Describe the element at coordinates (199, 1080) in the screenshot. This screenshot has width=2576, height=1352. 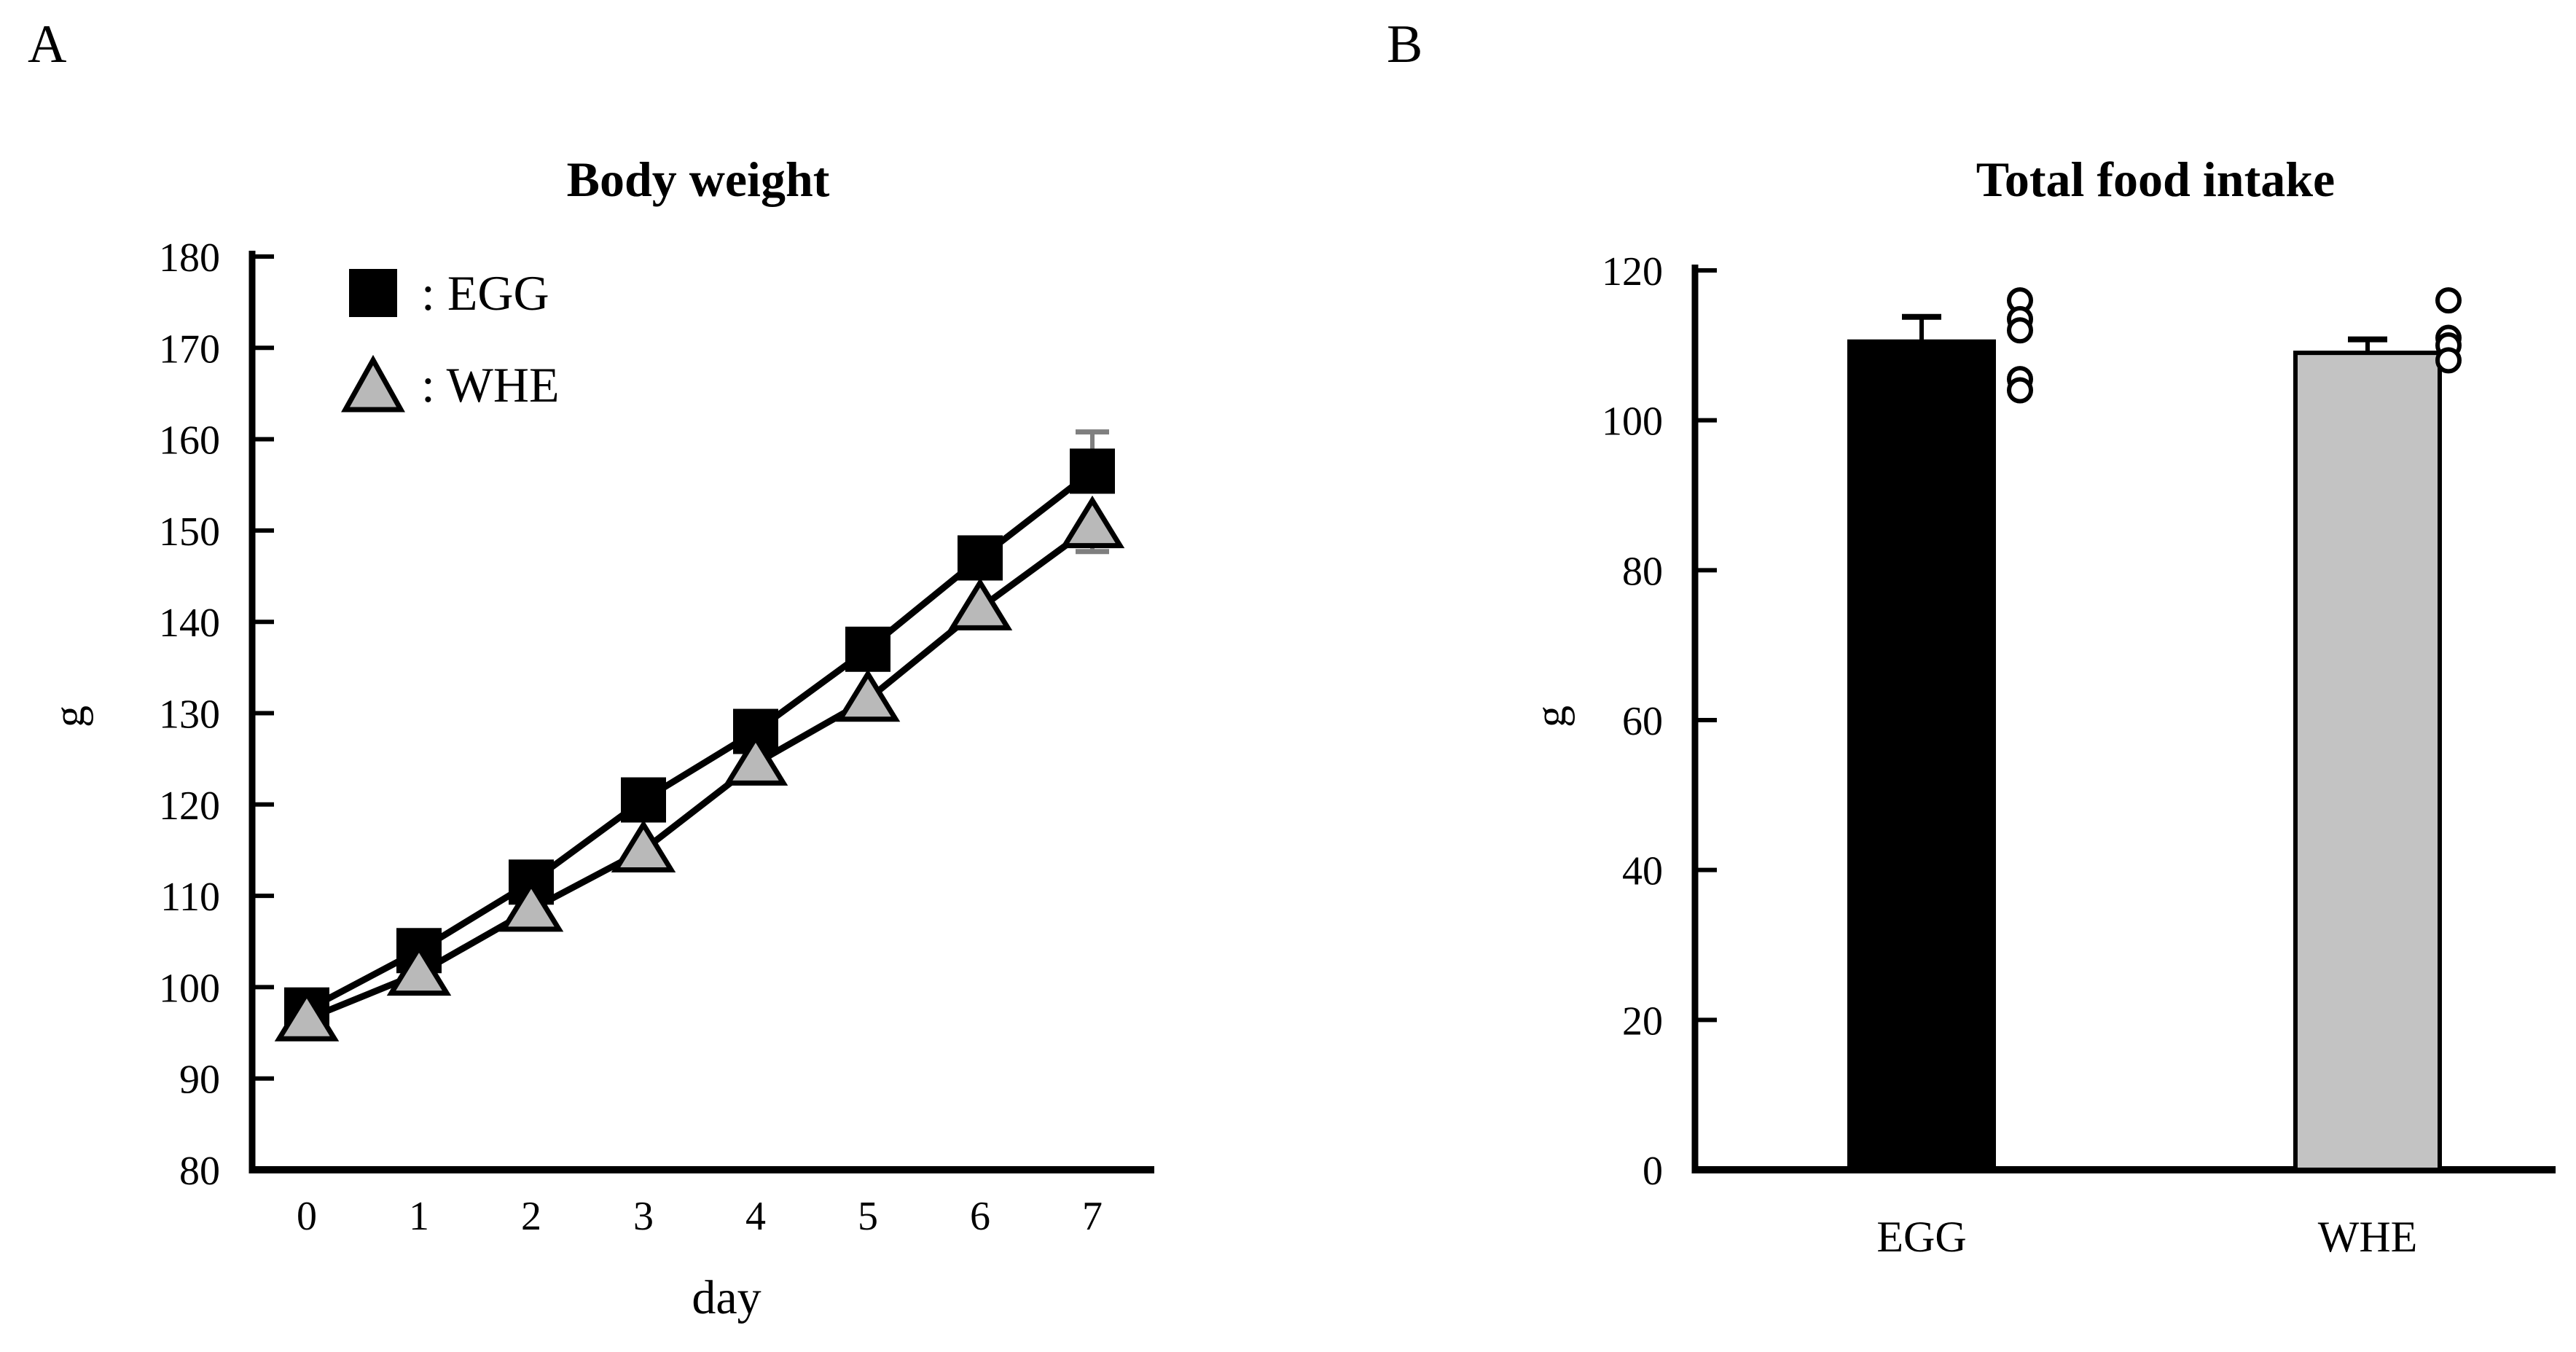
I see `a-y-tick-label: 90` at that location.